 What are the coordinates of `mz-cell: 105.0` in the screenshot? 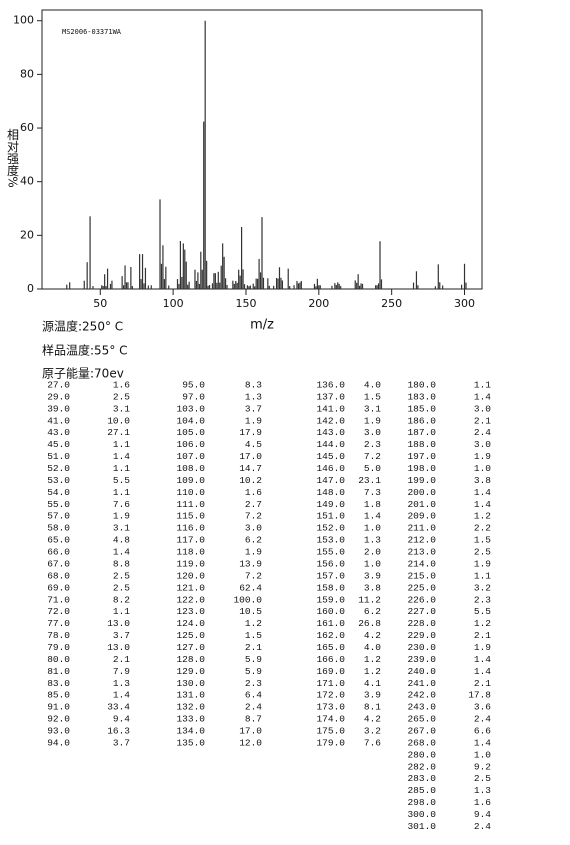 It's located at (190, 432).